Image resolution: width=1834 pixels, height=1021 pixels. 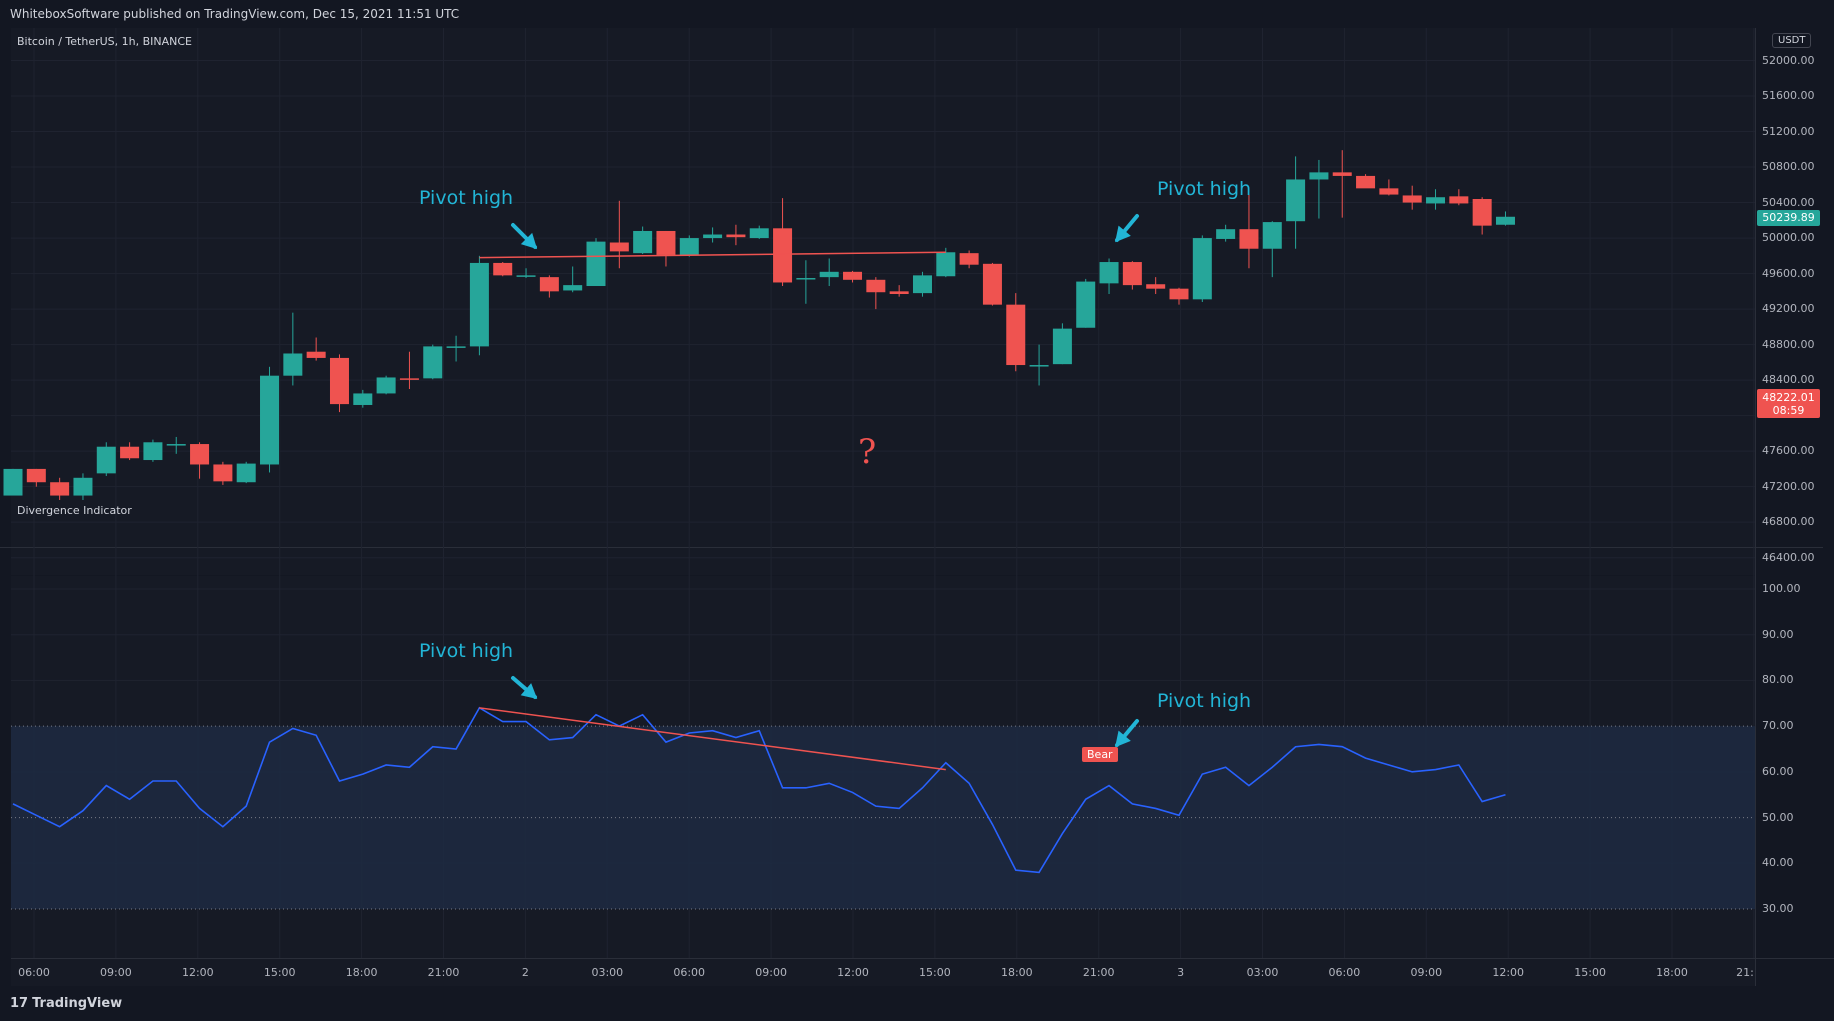 What do you see at coordinates (1788, 238) in the screenshot?
I see `price-tick-label: 50000.00` at bounding box center [1788, 238].